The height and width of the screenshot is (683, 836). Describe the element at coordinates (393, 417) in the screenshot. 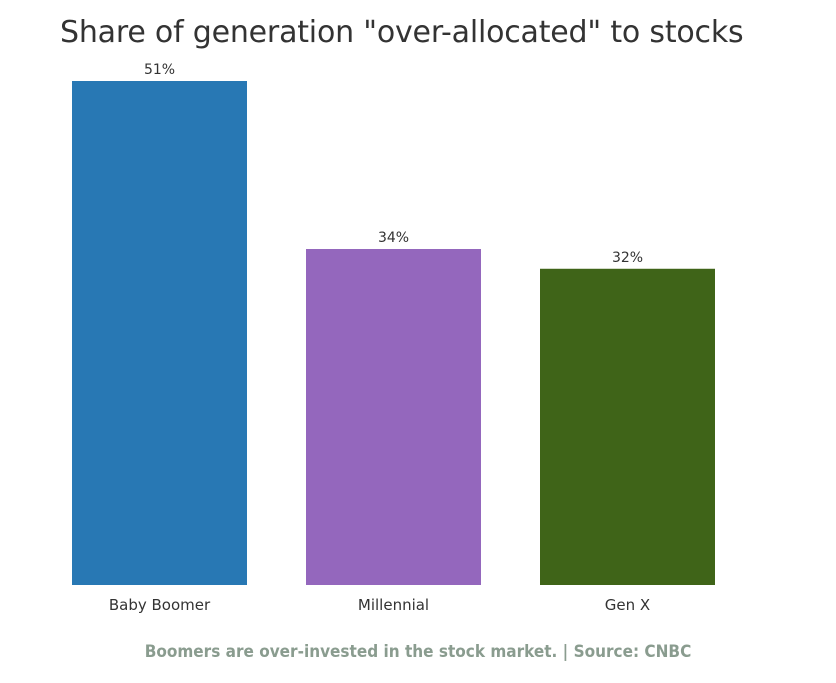

I see `bar-millennial` at that location.